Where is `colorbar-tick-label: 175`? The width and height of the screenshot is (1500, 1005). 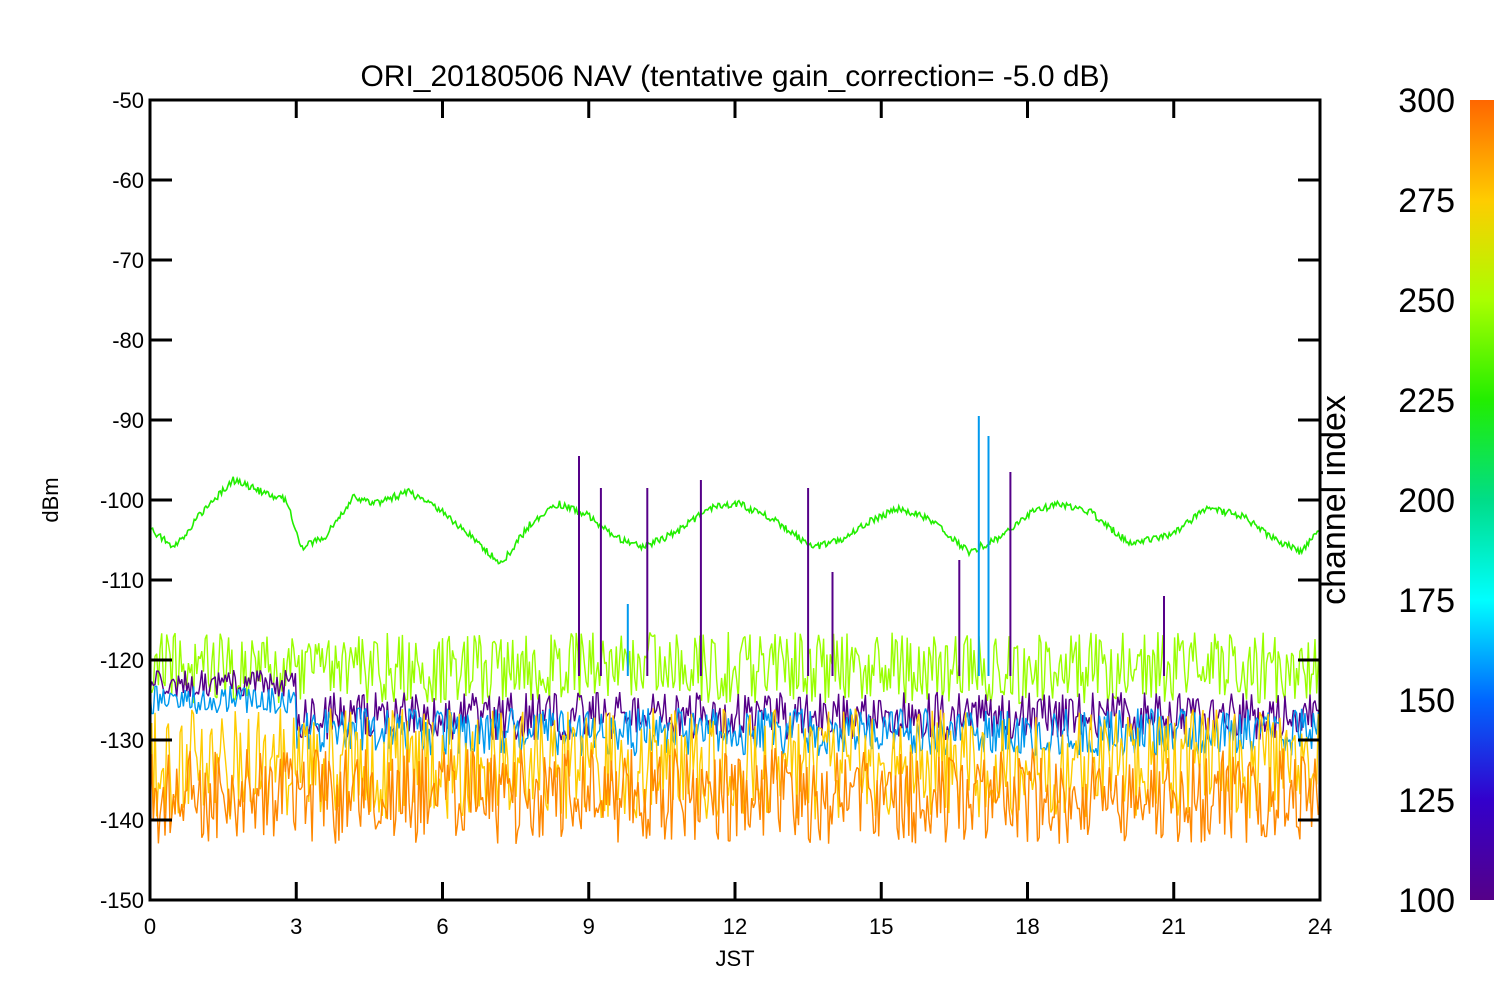 colorbar-tick-label: 175 is located at coordinates (1426, 601).